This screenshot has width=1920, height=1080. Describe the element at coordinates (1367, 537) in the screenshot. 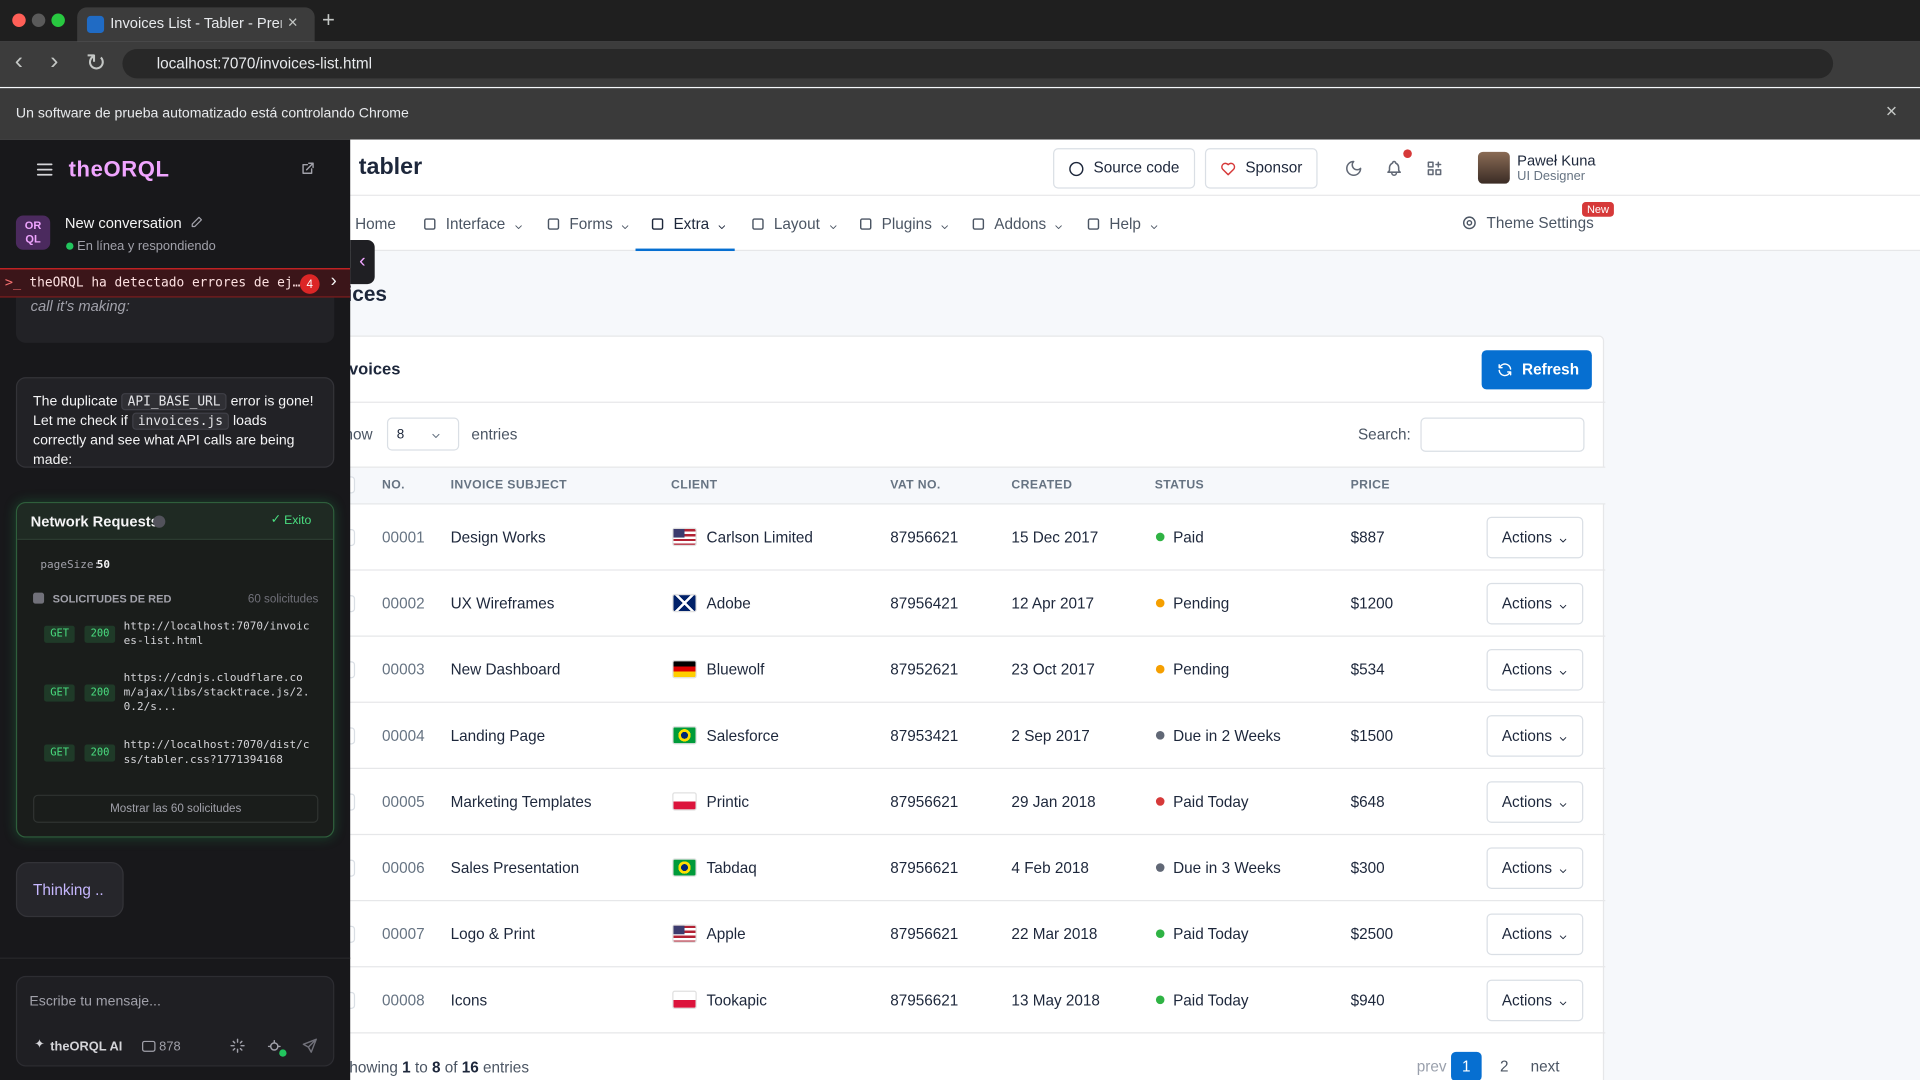

I see `price: $887` at that location.